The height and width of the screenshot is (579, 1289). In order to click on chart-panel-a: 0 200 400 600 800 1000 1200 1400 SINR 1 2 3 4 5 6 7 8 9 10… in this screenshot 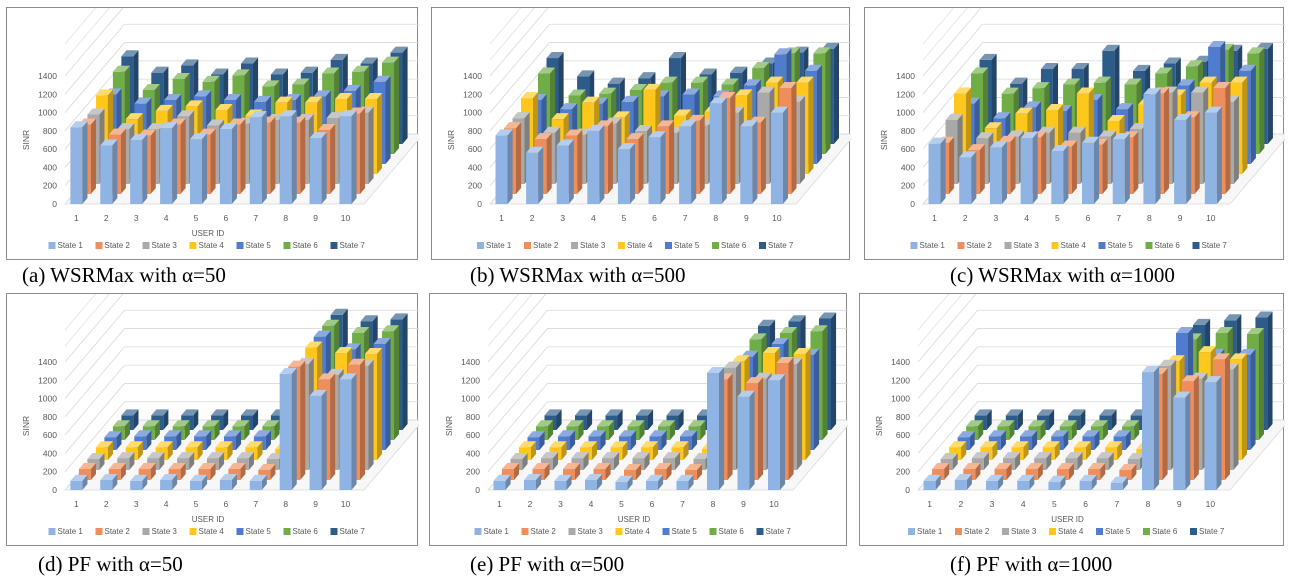, I will do `click(212, 133)`.